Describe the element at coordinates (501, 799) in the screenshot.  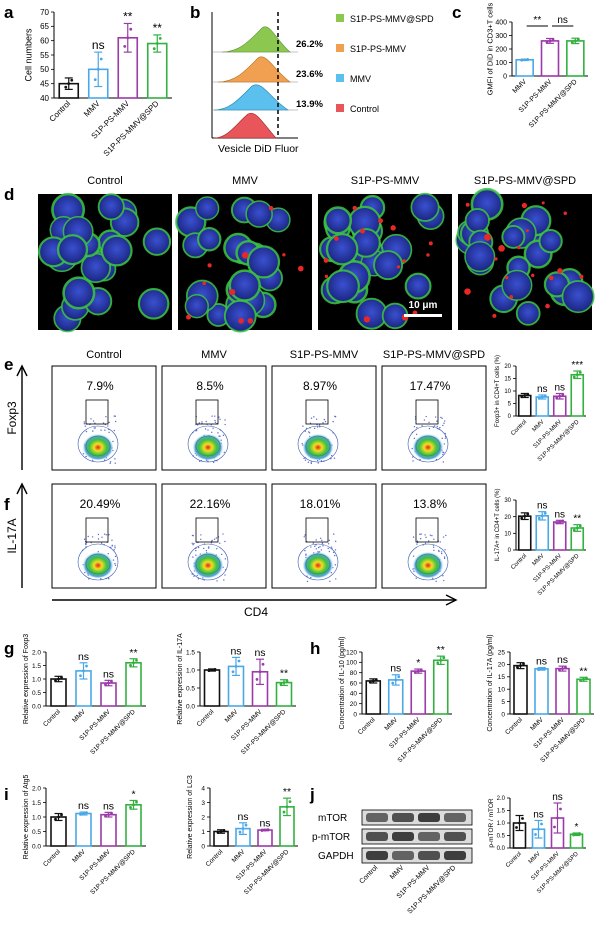
I see `y-tick-label: 2.0` at that location.